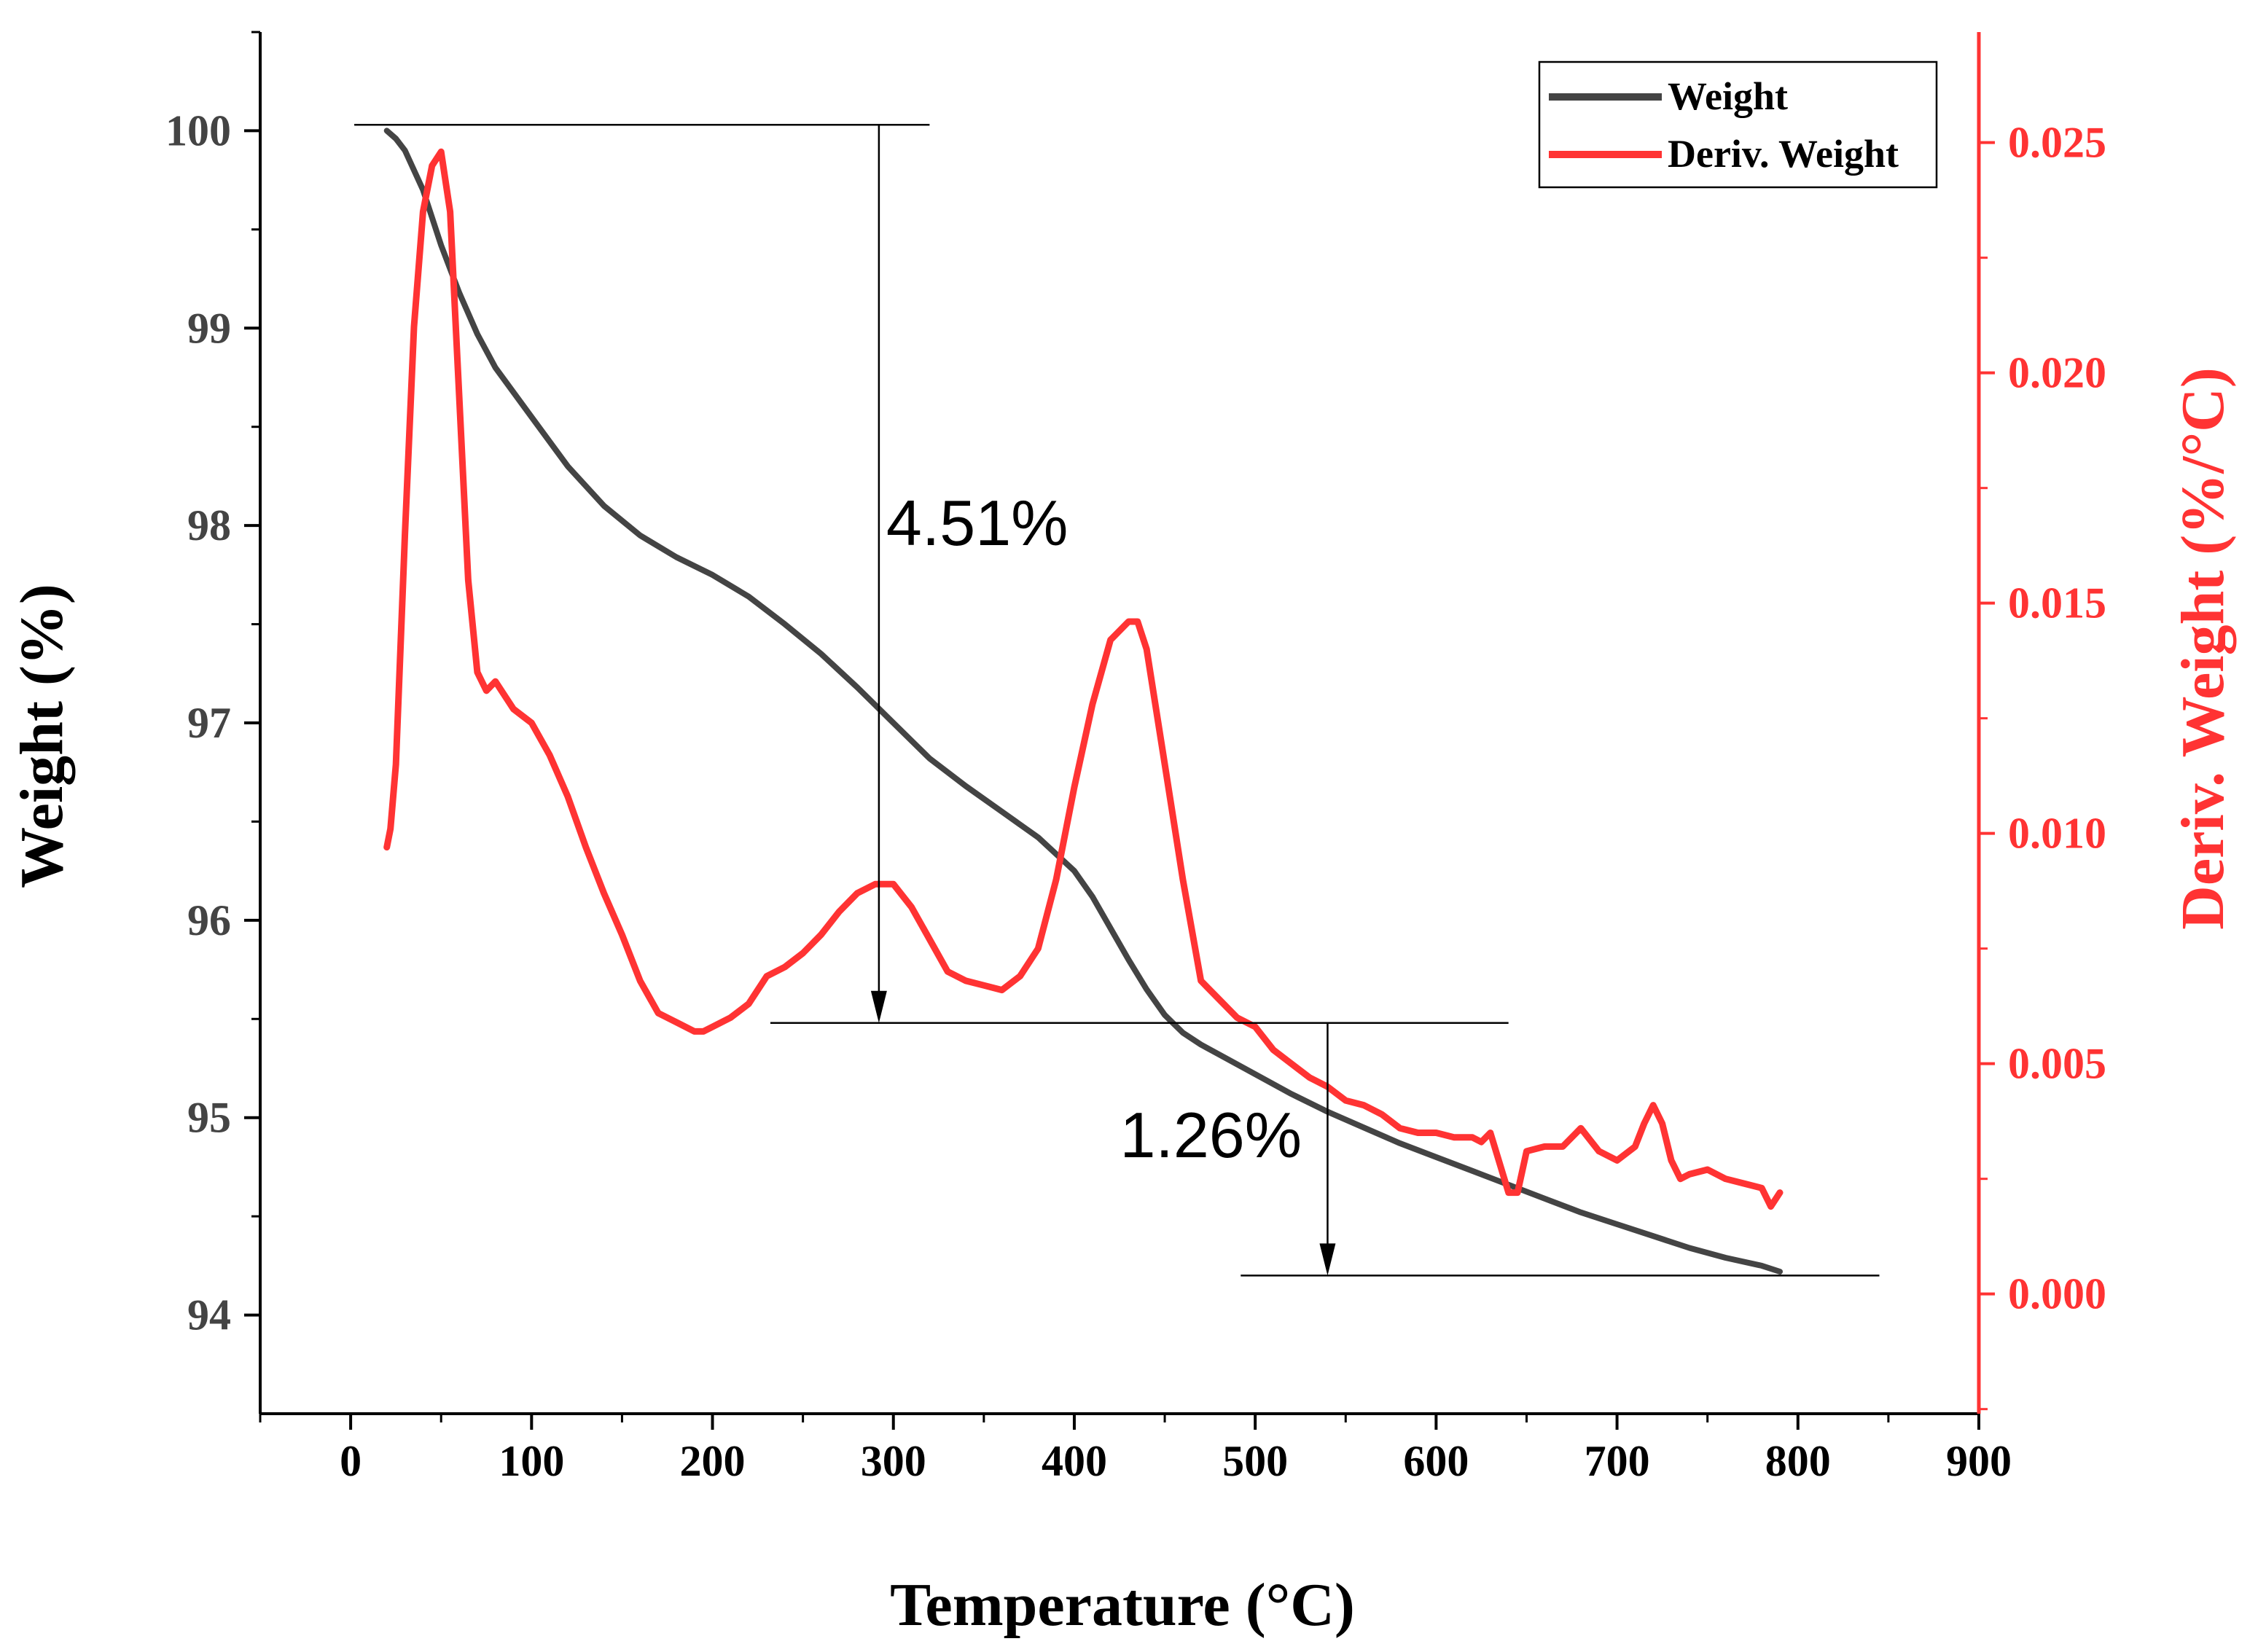 The height and width of the screenshot is (1652, 2258). I want to click on x-tick-label: 0, so click(351, 1461).